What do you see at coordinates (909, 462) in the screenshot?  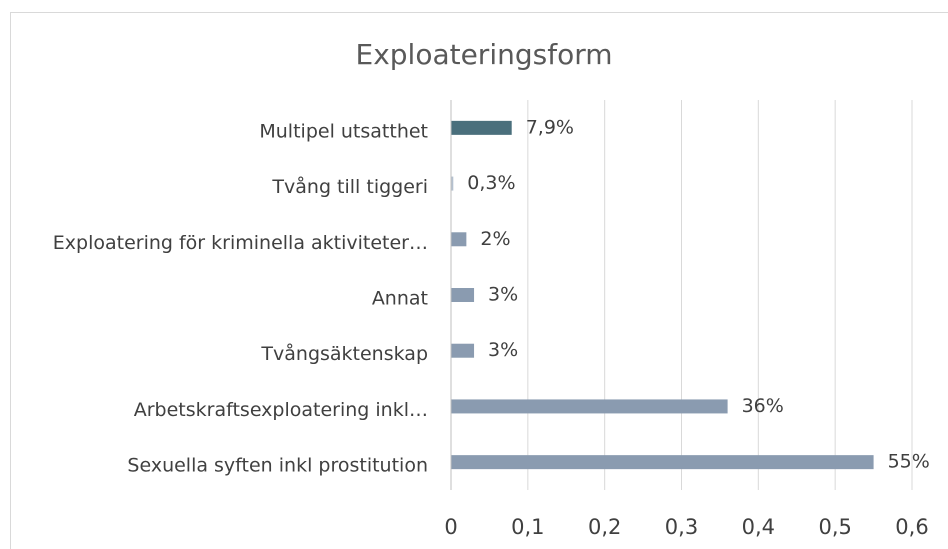 I see `value-label: 55%` at bounding box center [909, 462].